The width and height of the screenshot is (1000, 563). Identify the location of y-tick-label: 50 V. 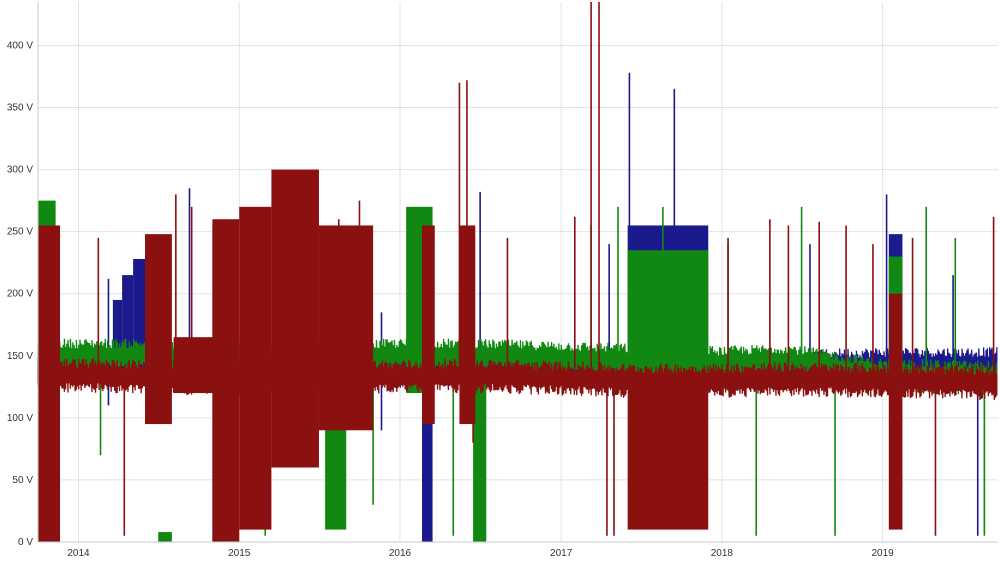
(22, 480).